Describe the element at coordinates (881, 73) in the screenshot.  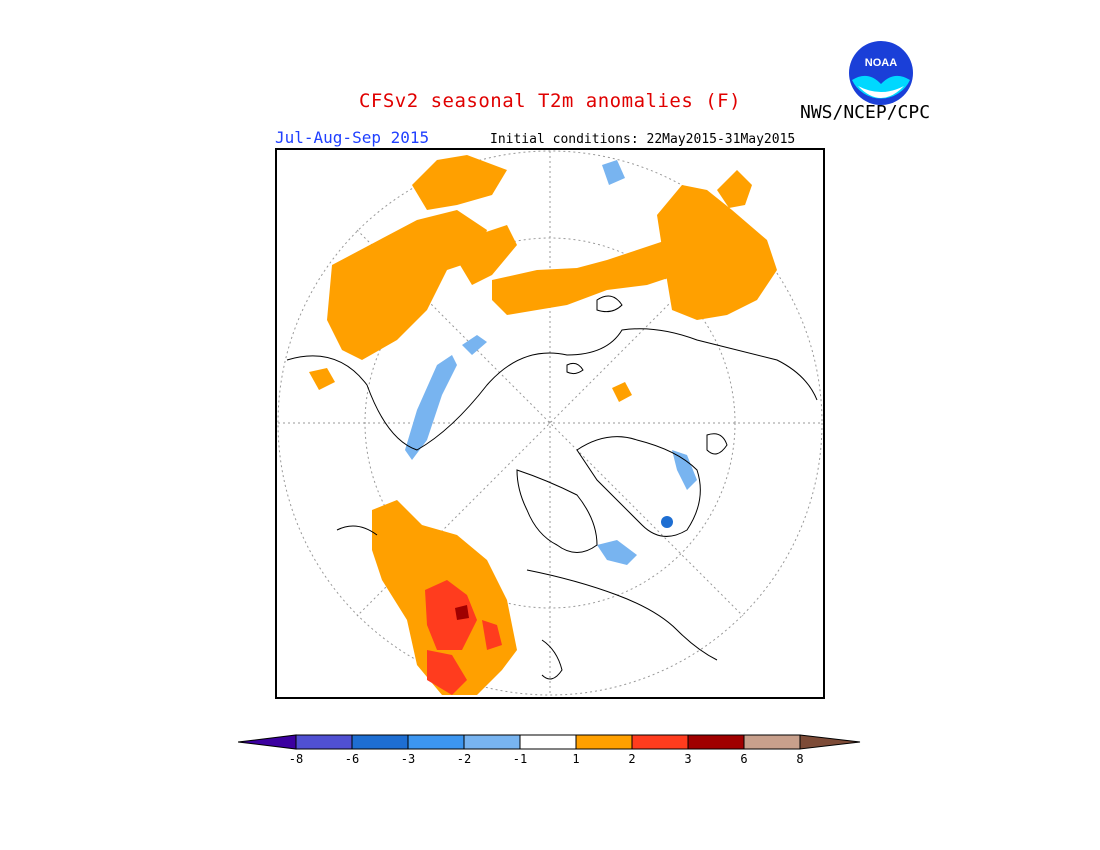
I see `noaa-logo: NOAA` at that location.